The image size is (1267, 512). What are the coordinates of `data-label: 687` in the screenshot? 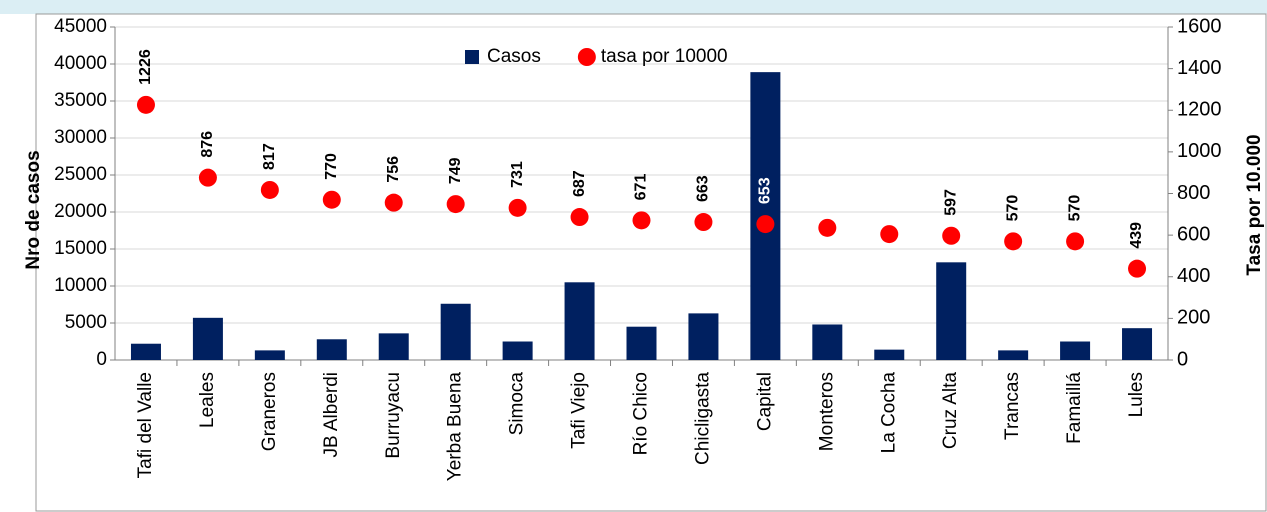 It's located at (579, 183).